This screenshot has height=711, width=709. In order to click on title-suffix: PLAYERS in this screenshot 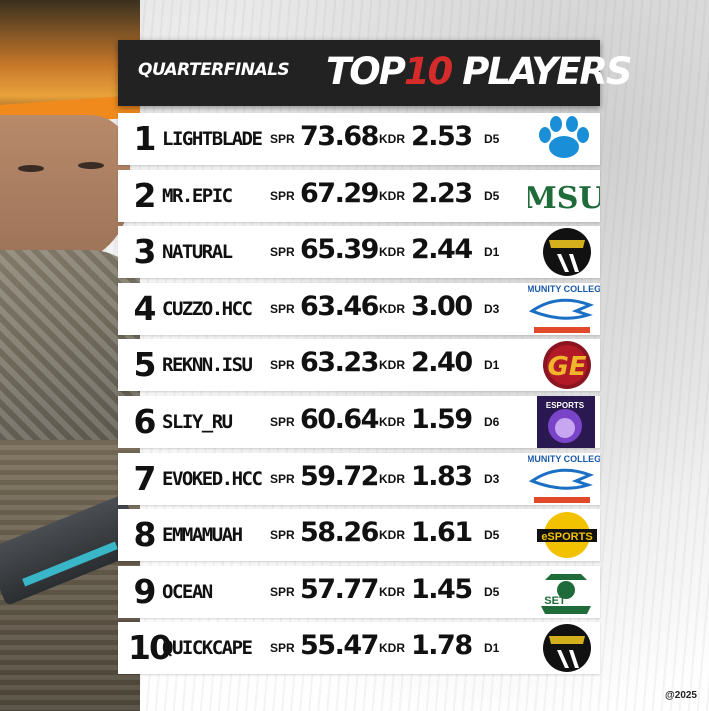, I will do `click(547, 71)`.